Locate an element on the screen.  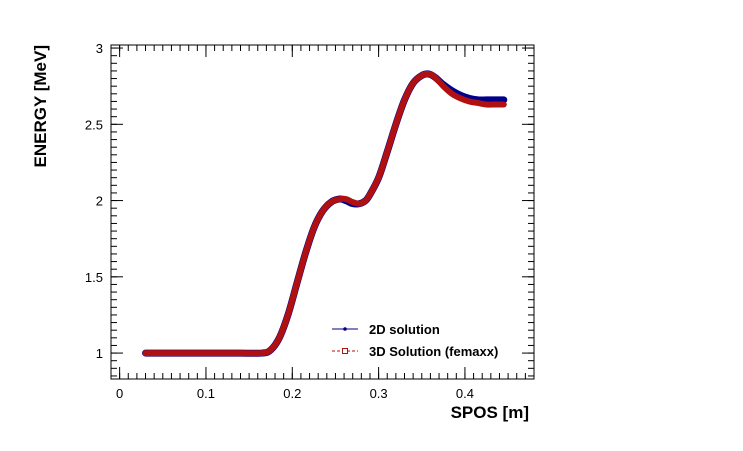
y-tick-label: 1 is located at coordinates (99, 353).